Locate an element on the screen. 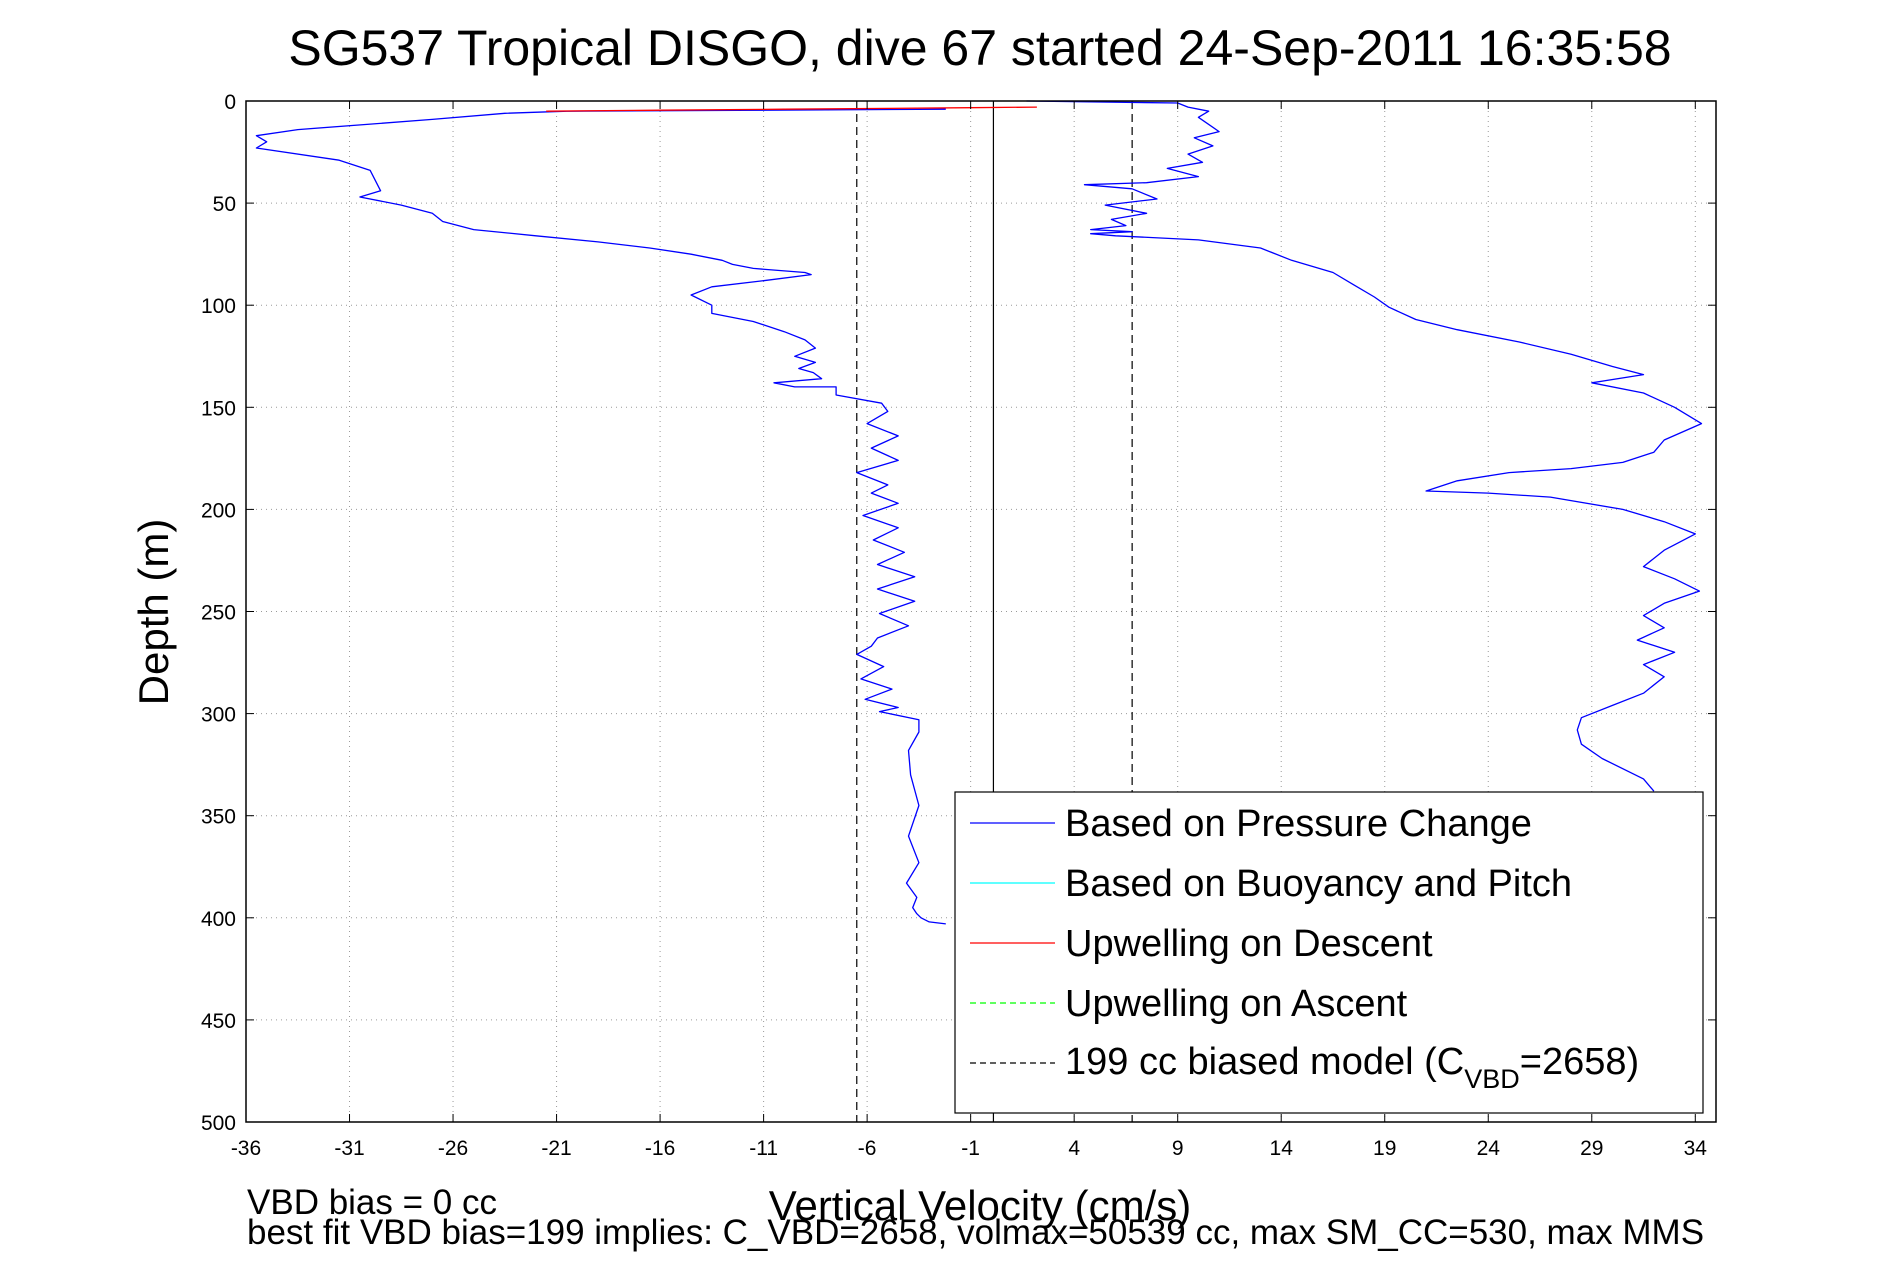 Image resolution: width=1891 pixels, height=1262 pixels. x-tick-label: -21 is located at coordinates (556, 1148).